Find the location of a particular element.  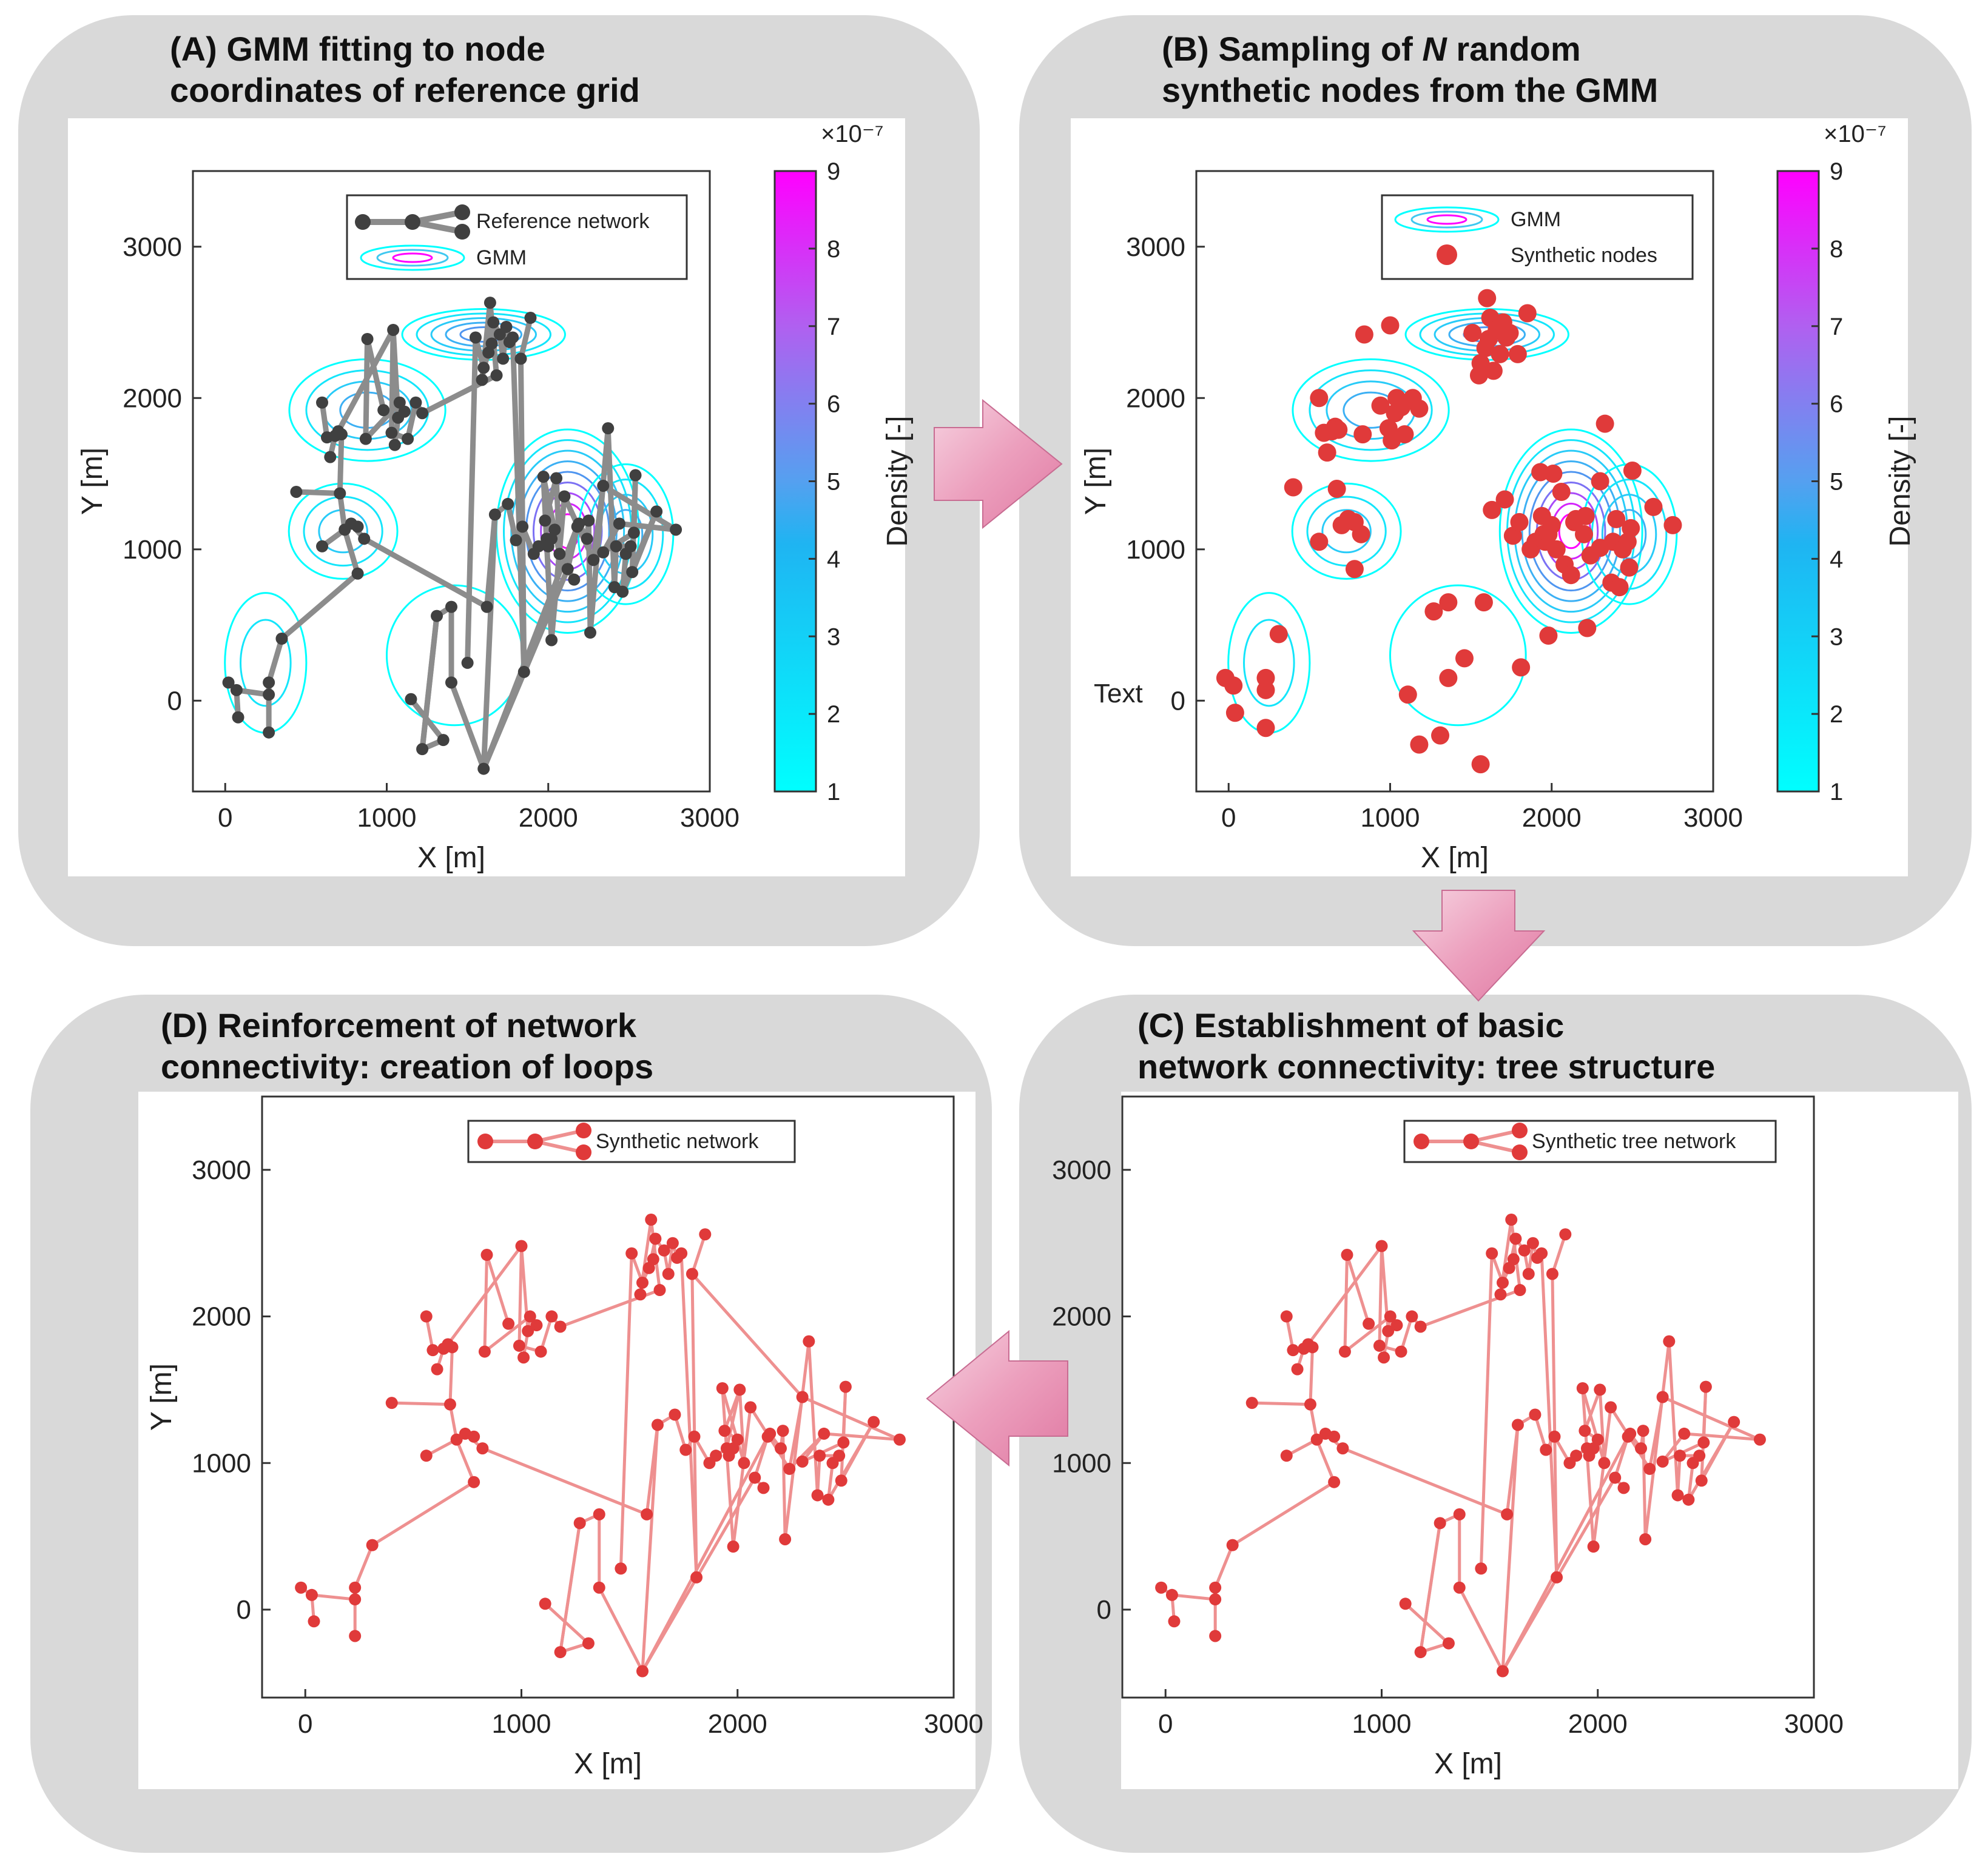

panel-d-title-line2: connectivity: creation of loops is located at coordinates (407, 1066).